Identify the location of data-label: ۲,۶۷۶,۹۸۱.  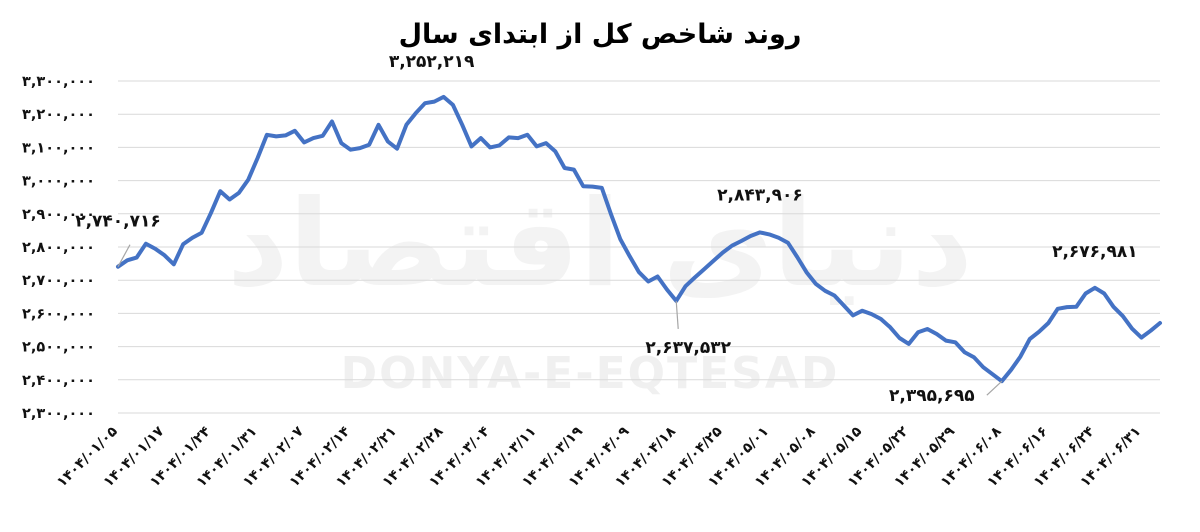
(1095, 252).